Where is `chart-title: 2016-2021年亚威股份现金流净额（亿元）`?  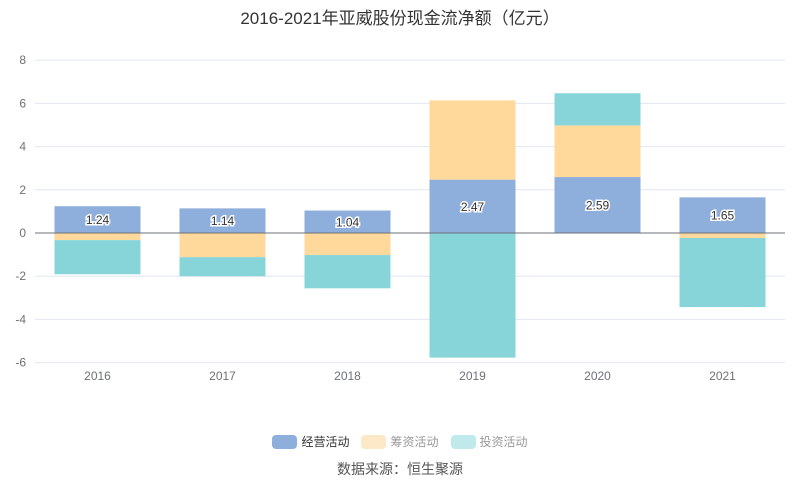 chart-title: 2016-2021年亚威股份现金流净额（亿元） is located at coordinates (400, 18).